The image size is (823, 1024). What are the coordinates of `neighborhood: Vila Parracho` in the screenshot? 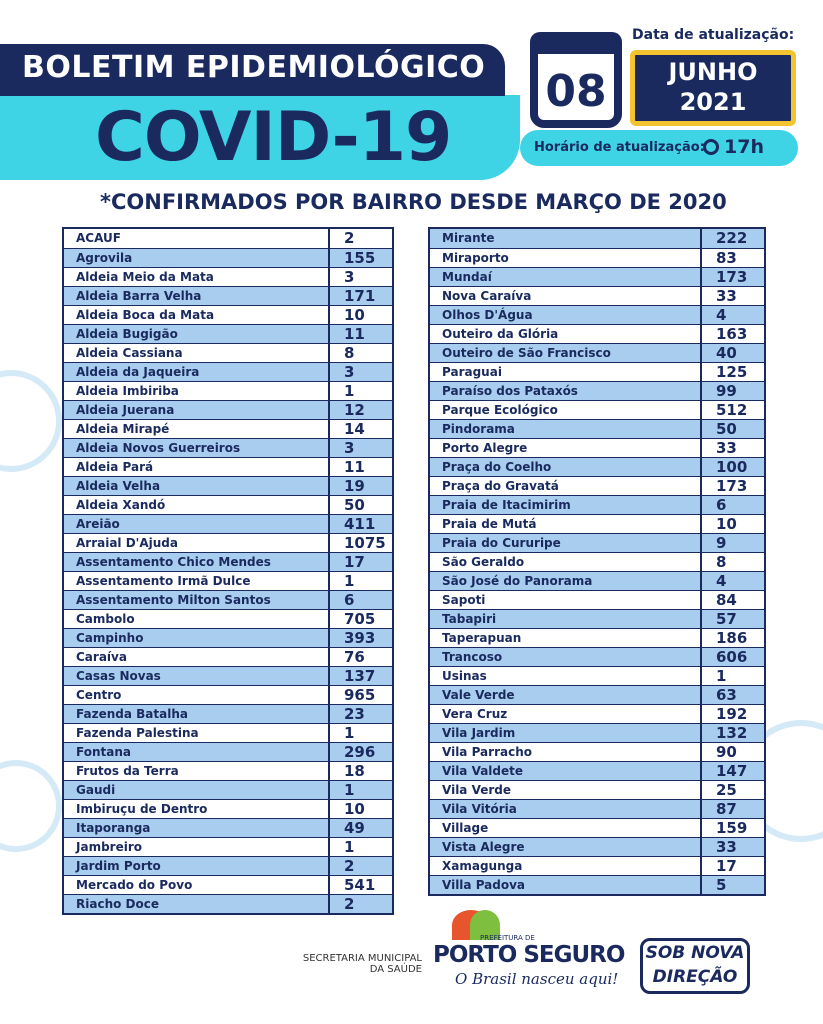 It's located at (566, 752).